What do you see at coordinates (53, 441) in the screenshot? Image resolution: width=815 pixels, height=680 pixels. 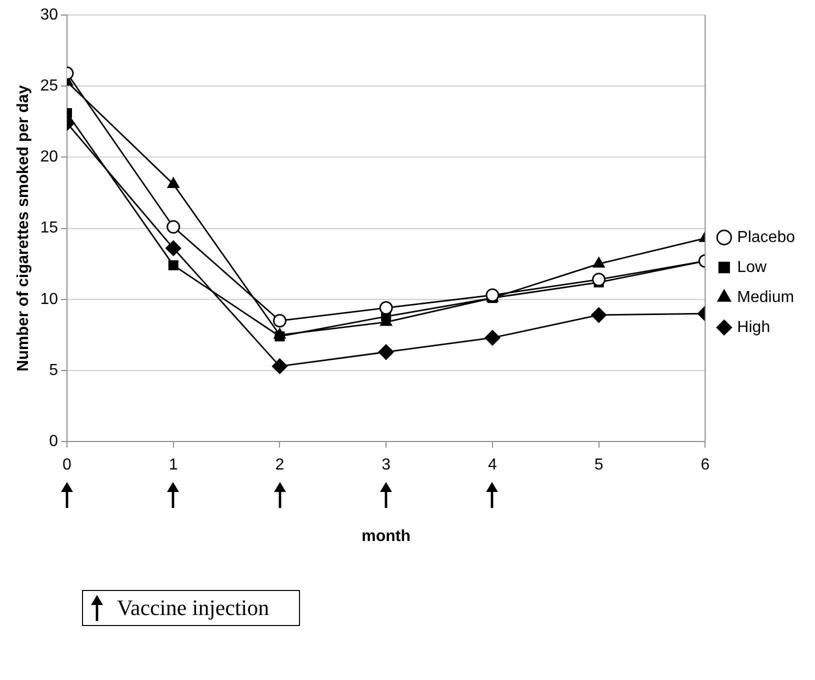 I see `y-tick-label: 0` at bounding box center [53, 441].